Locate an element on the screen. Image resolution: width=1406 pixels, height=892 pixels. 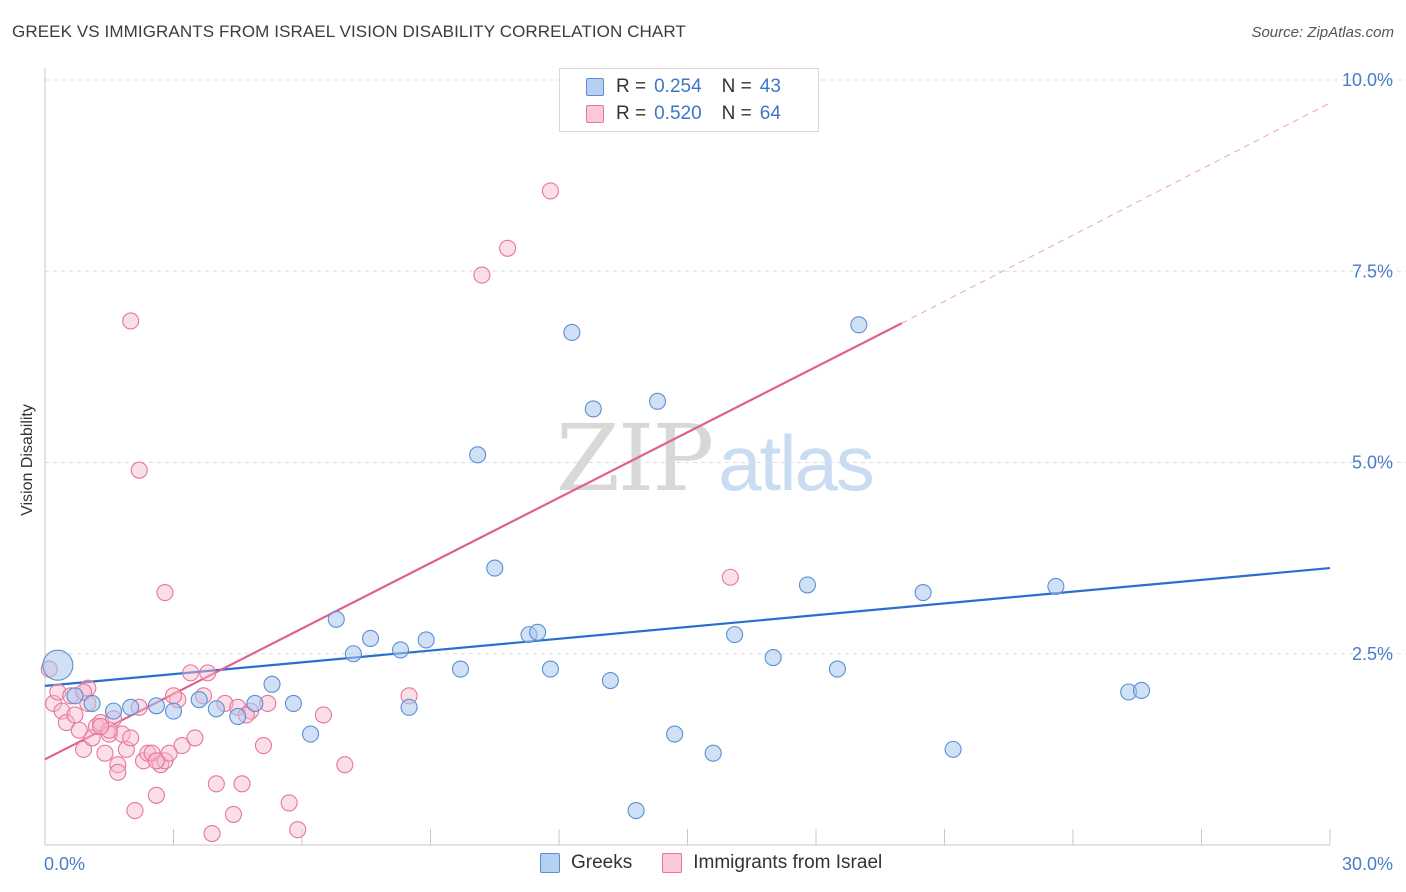
y-tick-labels: 2.5% 5.0% 7.5% 10.0% is located at coordinates (1367, 367).